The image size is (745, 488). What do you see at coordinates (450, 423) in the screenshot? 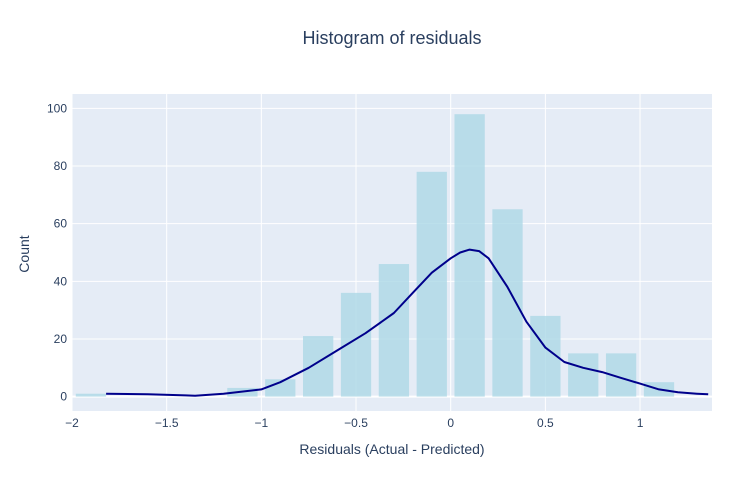
I see `x-tick-label: 0` at bounding box center [450, 423].